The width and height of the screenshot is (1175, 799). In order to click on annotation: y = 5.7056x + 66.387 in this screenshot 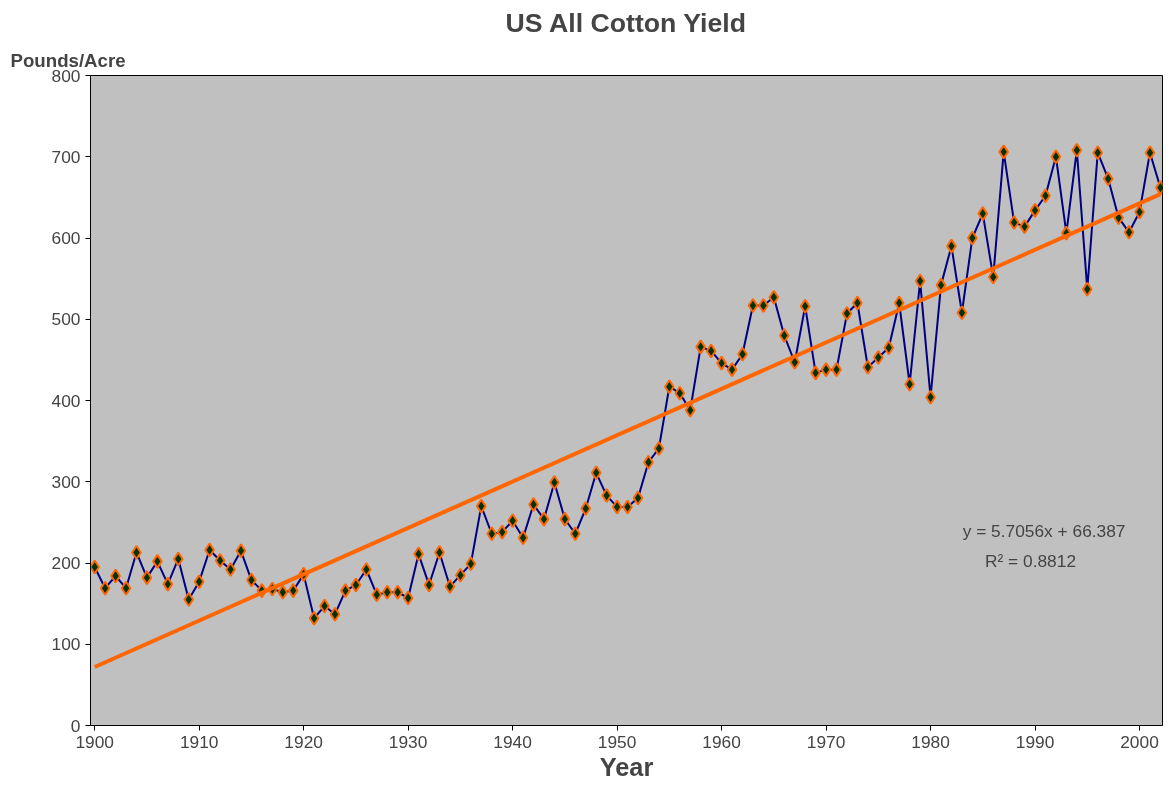, I will do `click(1044, 530)`.